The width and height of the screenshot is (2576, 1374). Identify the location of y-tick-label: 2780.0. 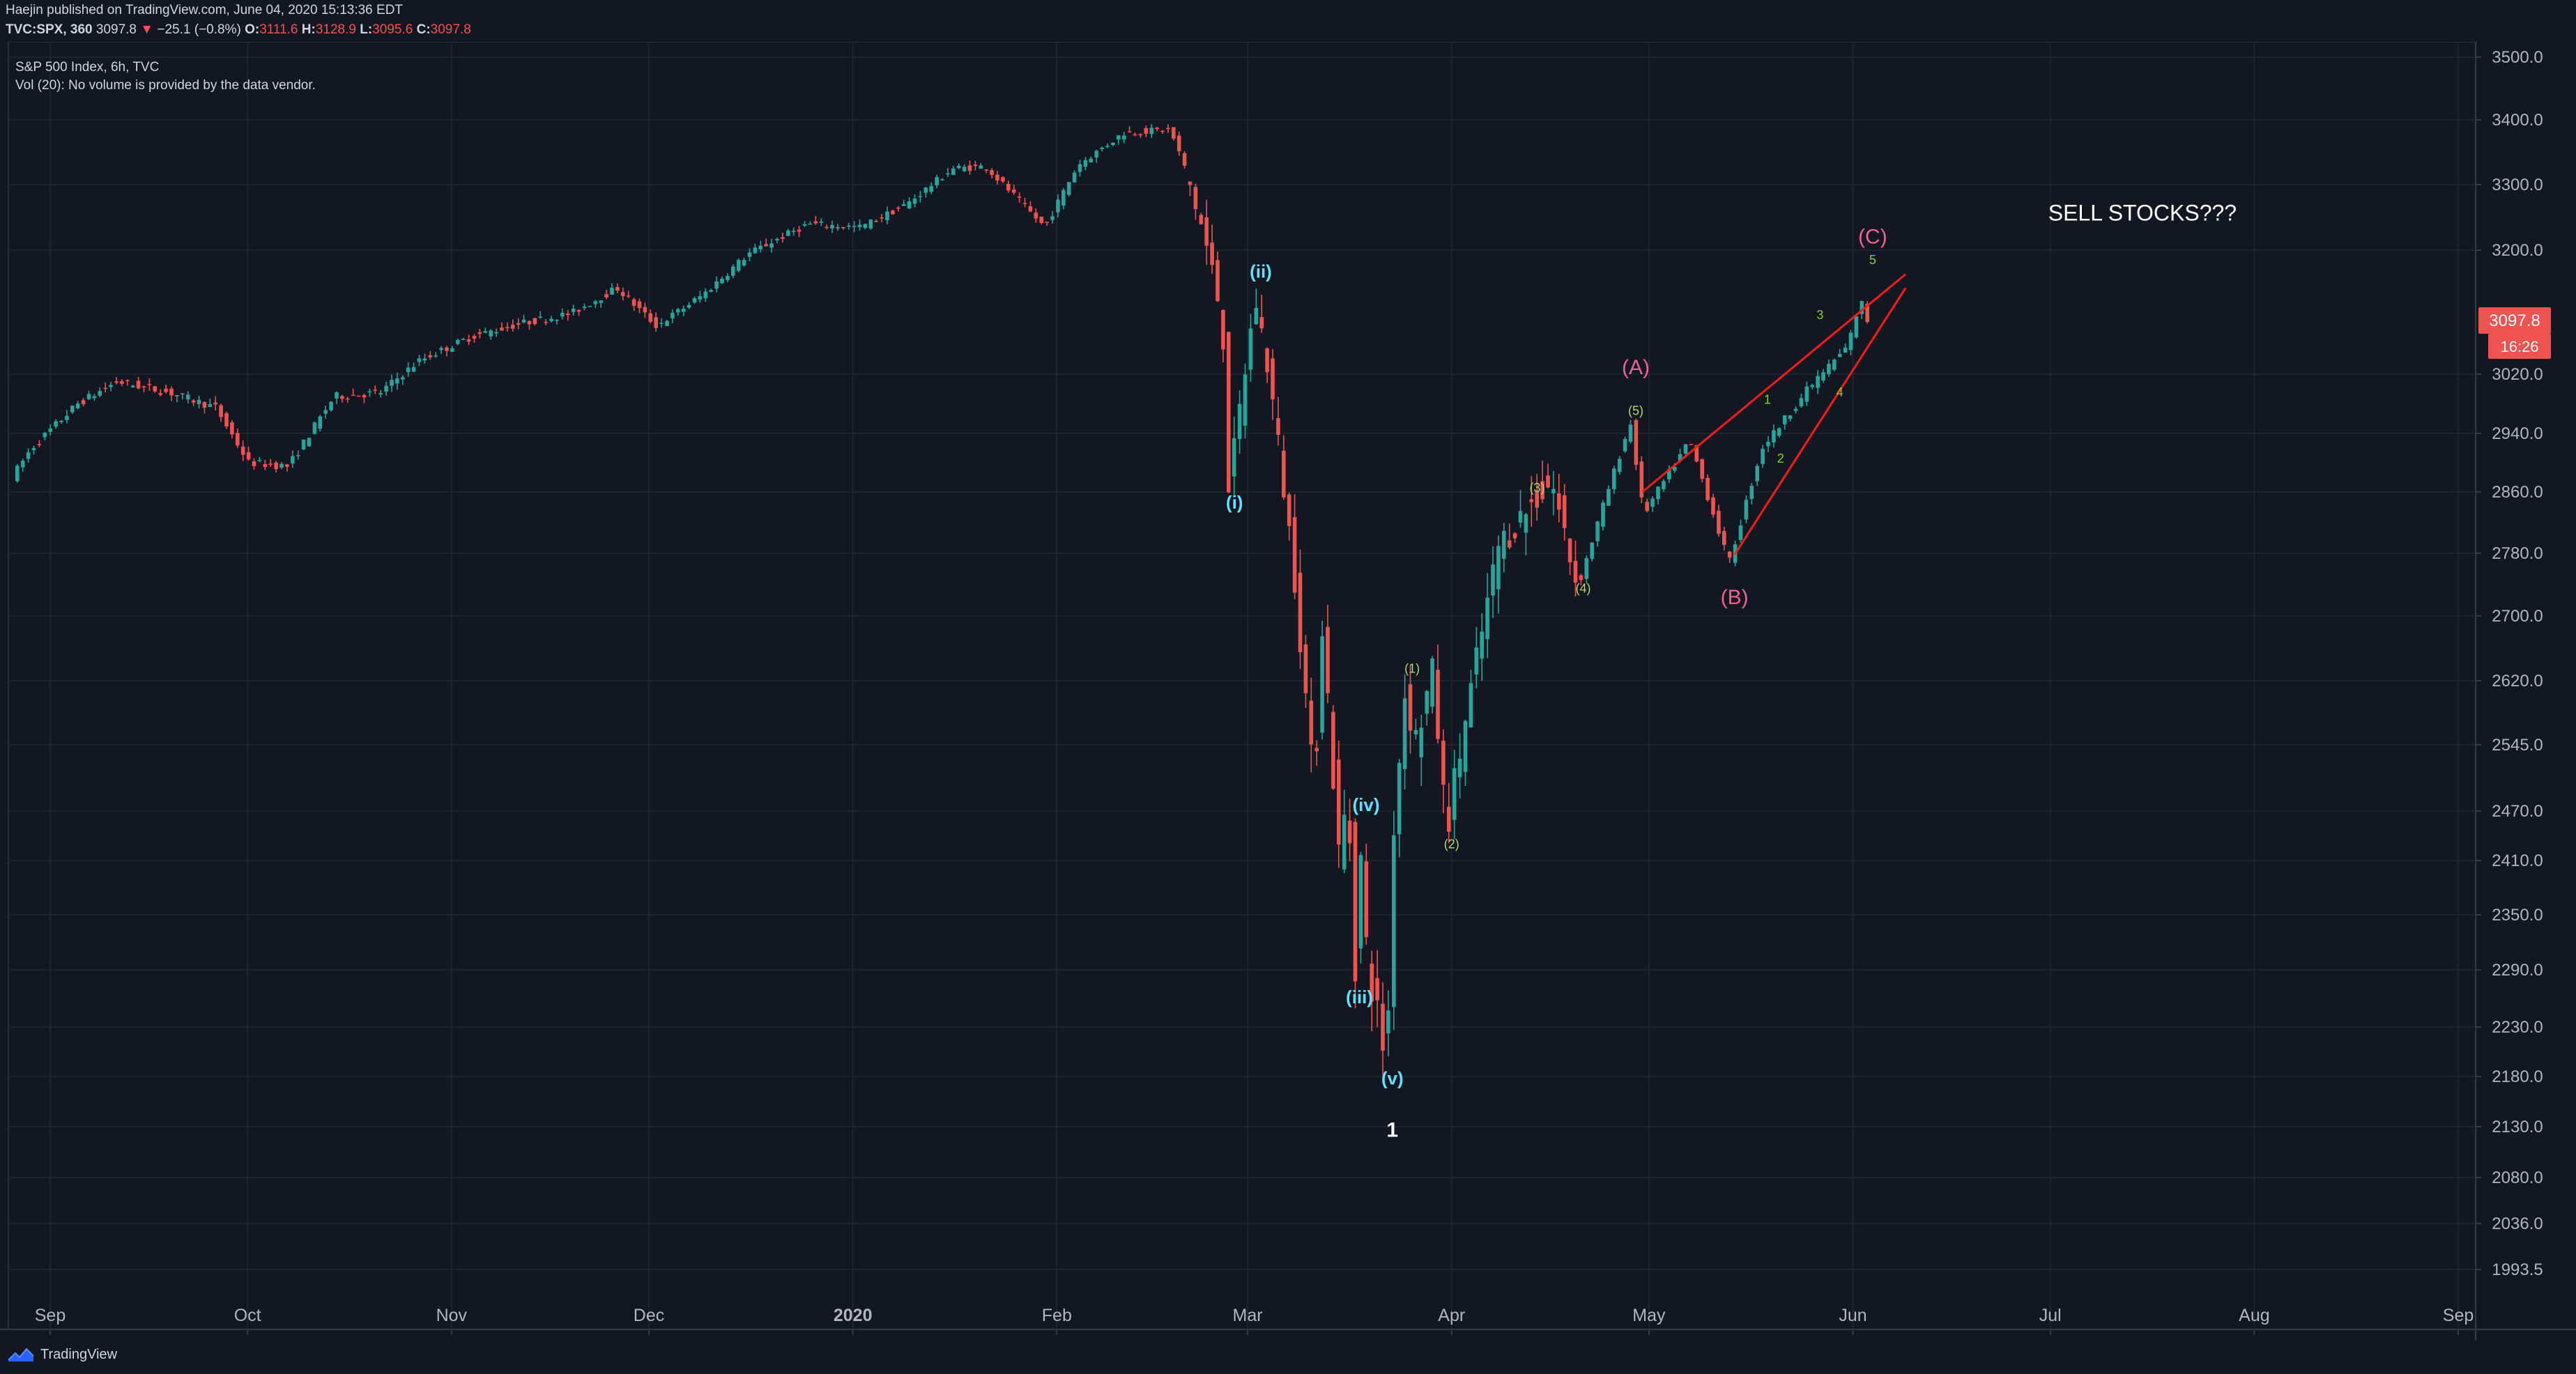
(2517, 553).